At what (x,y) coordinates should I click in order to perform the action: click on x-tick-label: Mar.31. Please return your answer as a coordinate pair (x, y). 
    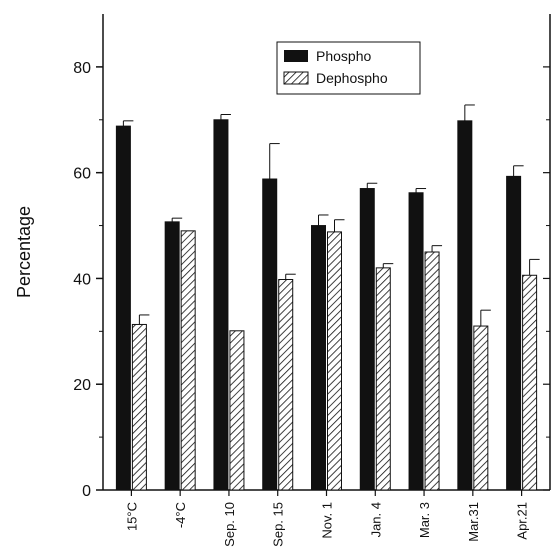
    Looking at the image, I should click on (473, 522).